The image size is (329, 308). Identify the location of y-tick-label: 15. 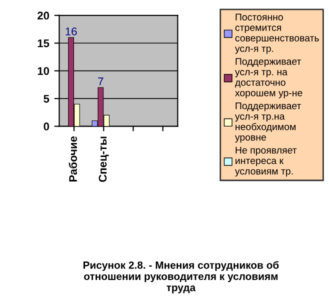
(44, 44).